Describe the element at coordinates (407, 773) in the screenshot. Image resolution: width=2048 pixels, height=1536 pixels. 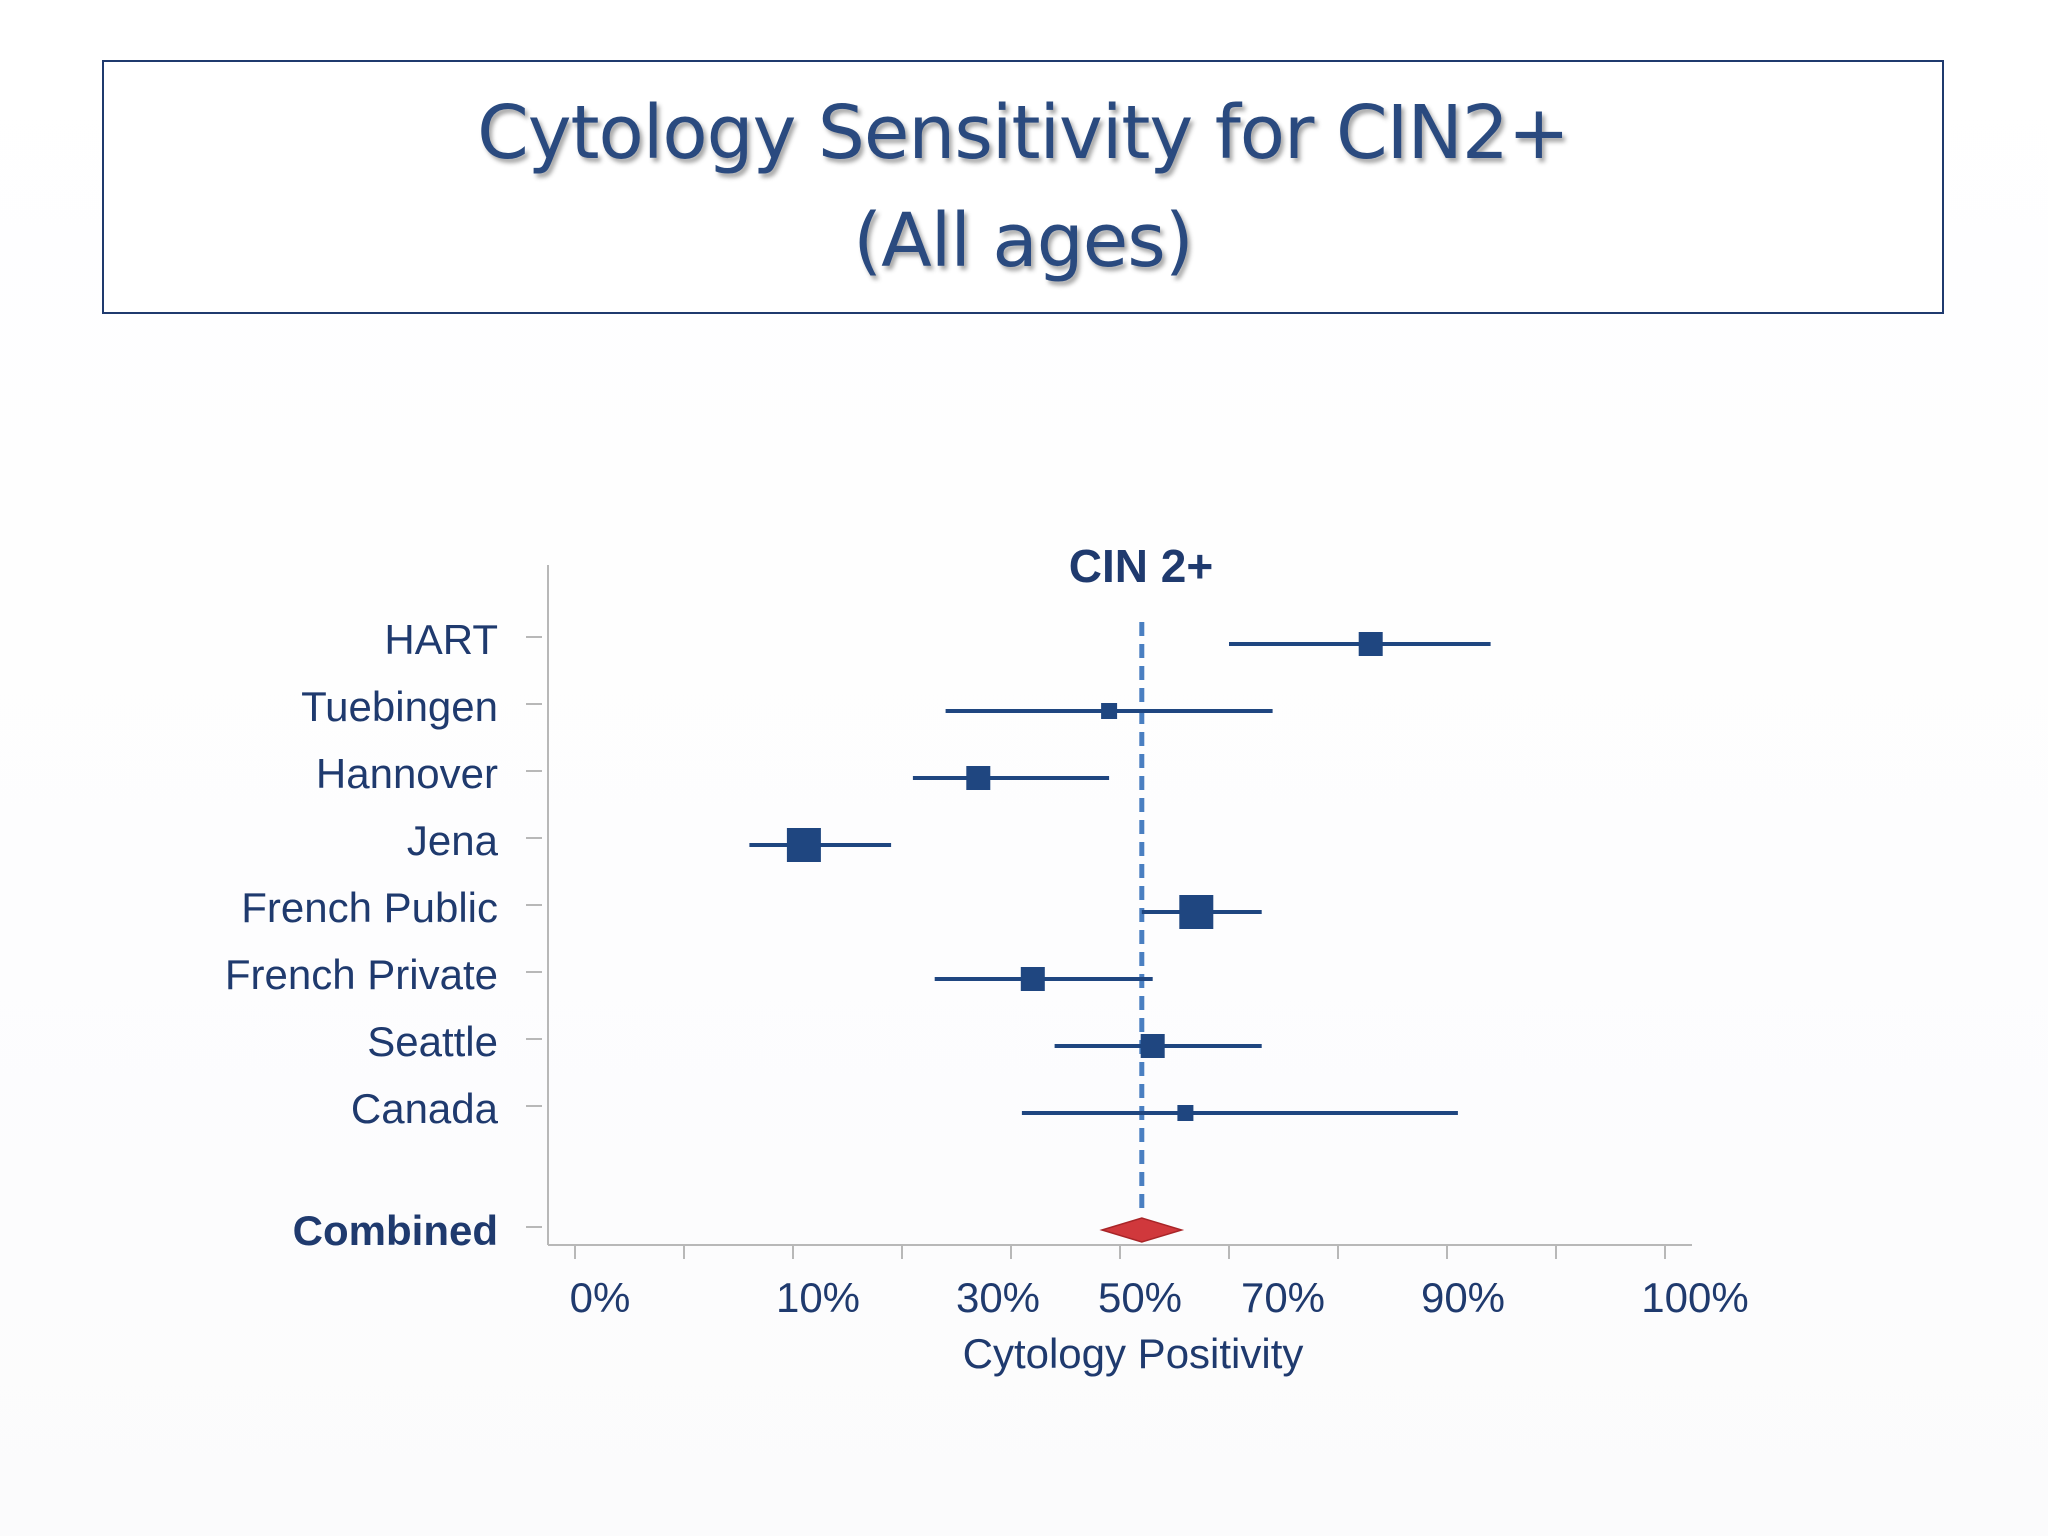
I see `study-label: Hannover` at that location.